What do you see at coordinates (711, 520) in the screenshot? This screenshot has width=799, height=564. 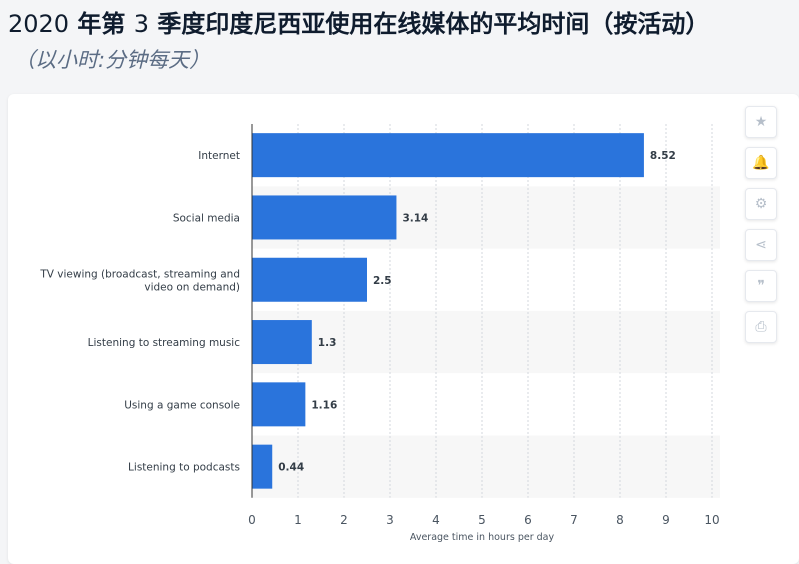 I see `x-tick-label: 10` at bounding box center [711, 520].